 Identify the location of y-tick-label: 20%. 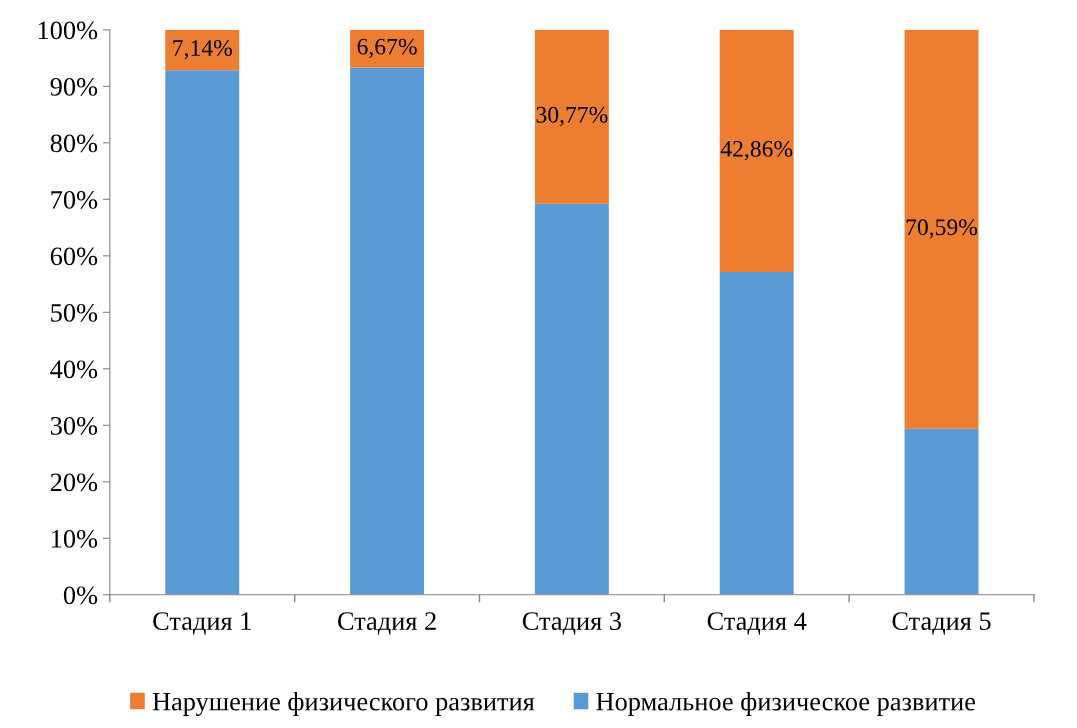
(74, 482).